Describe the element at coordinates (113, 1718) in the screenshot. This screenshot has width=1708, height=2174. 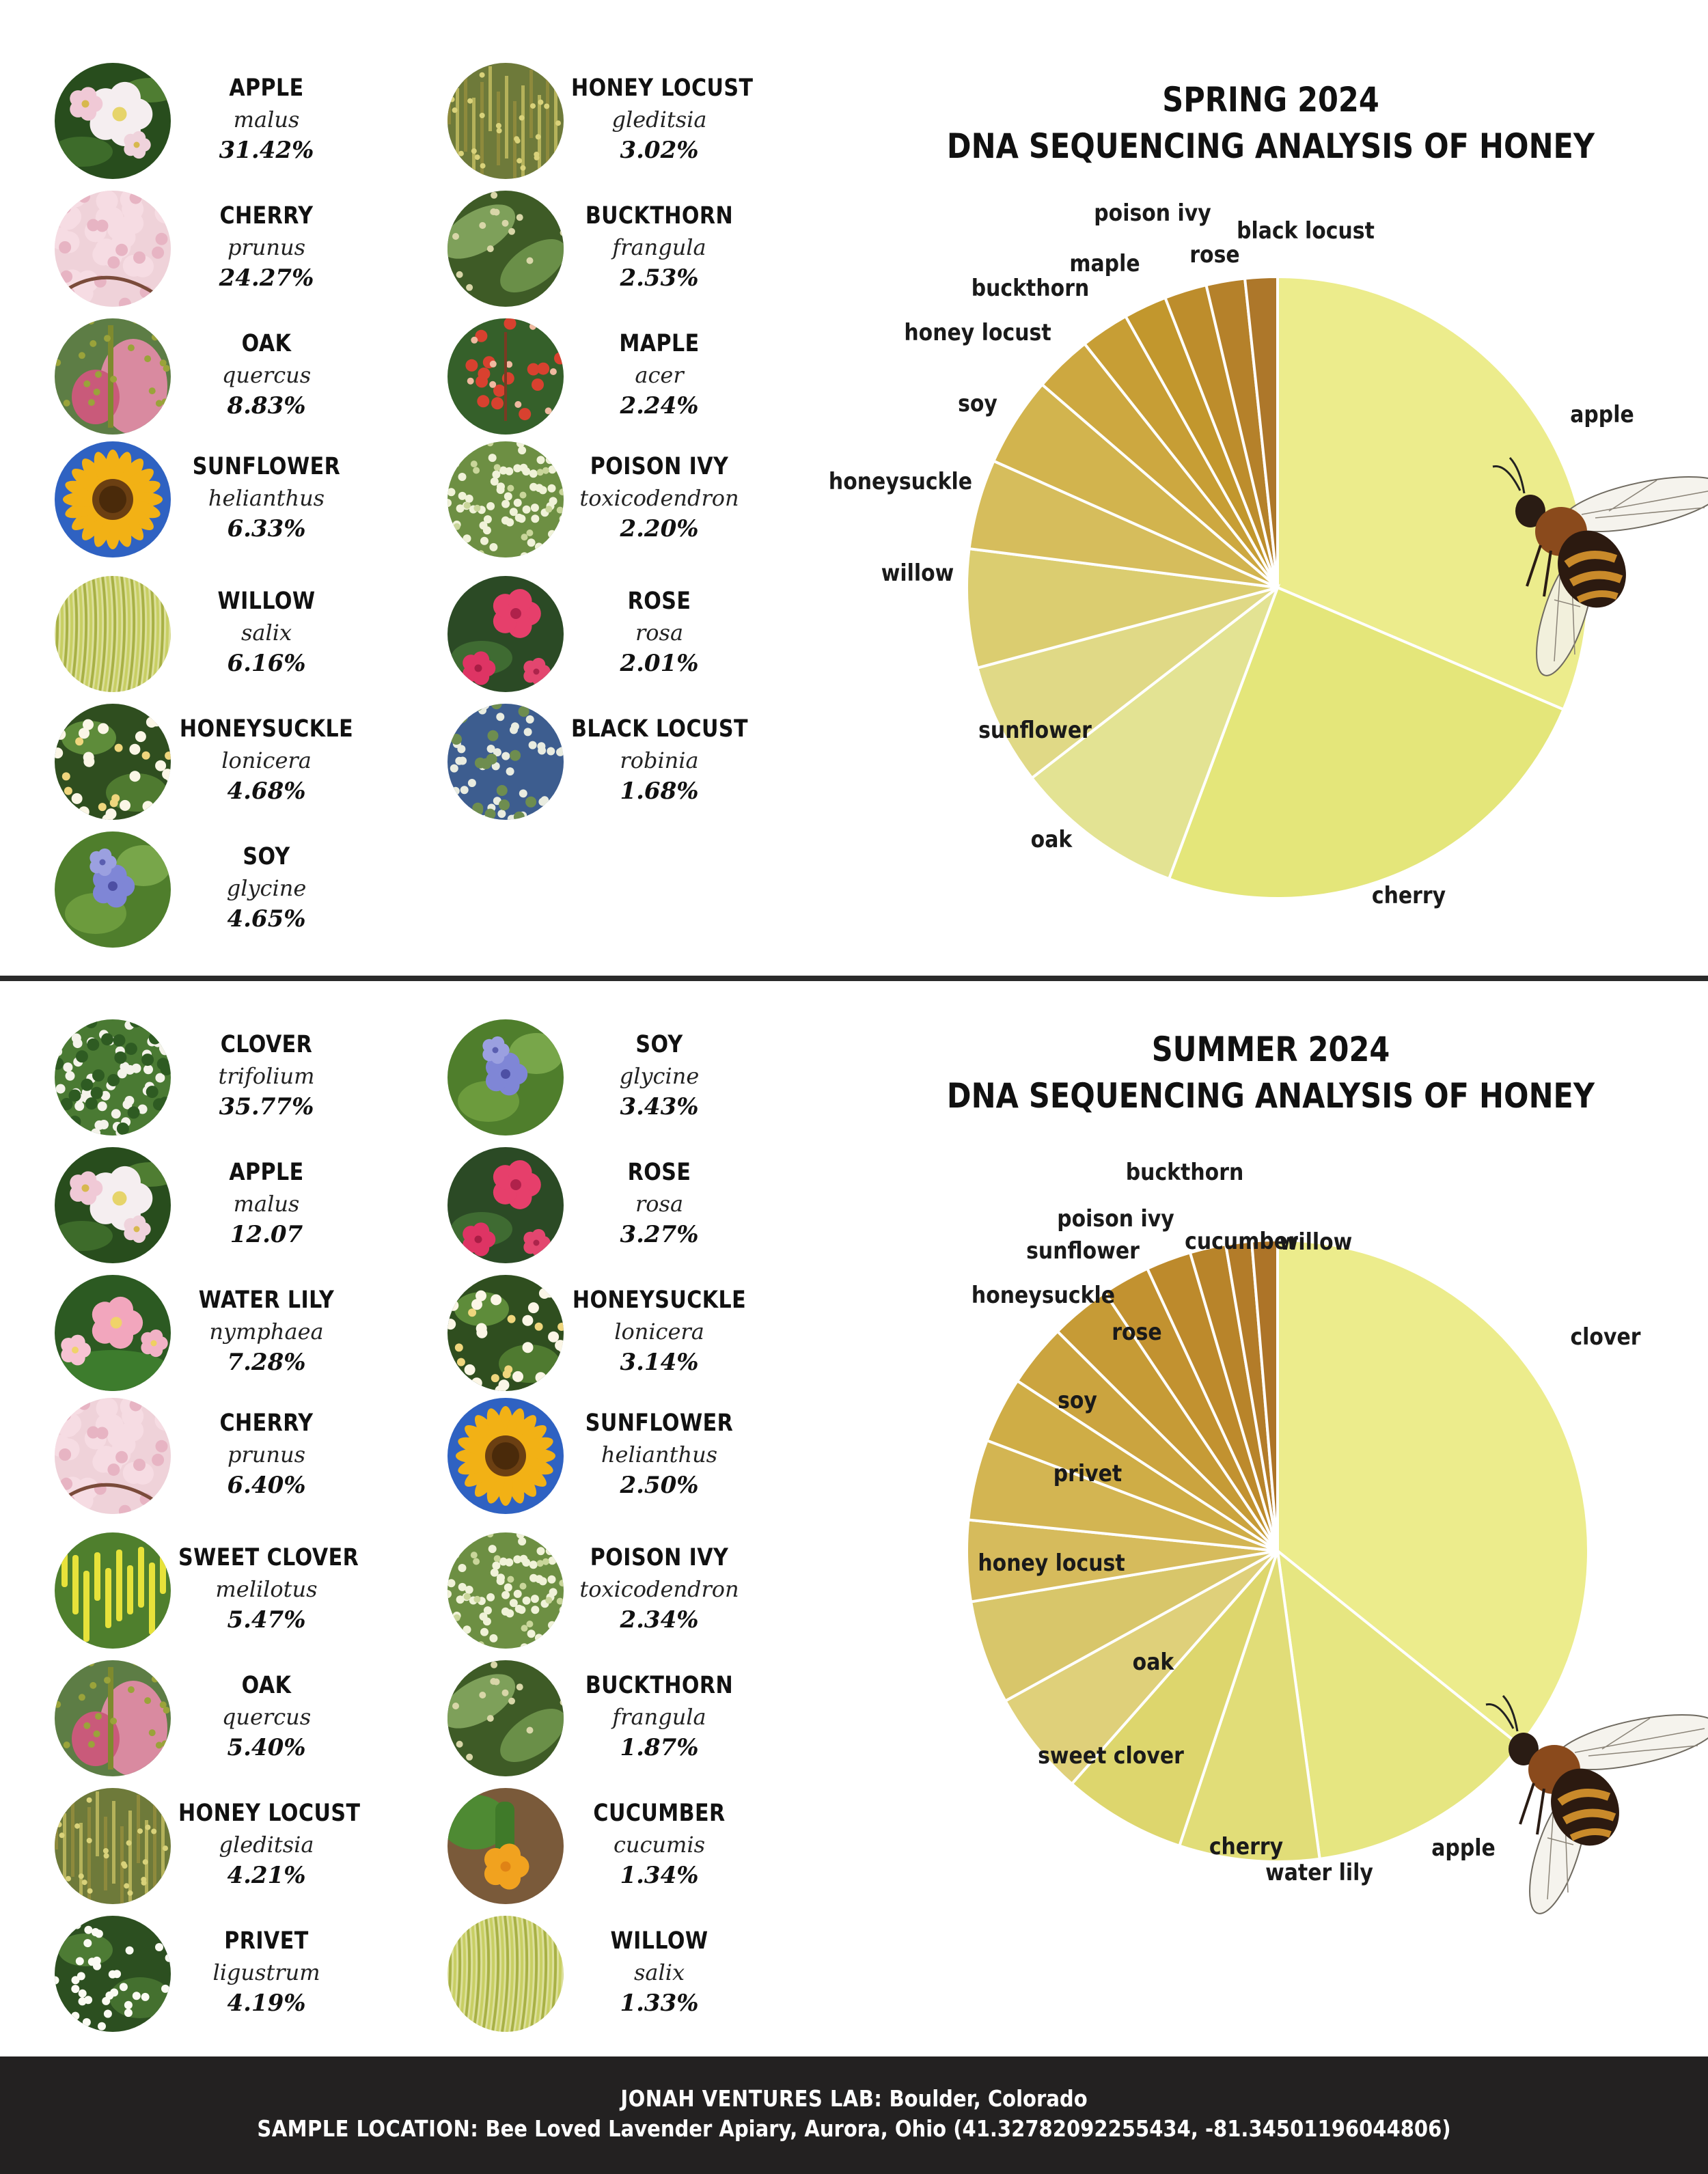
I see `oak-flower-photo` at that location.